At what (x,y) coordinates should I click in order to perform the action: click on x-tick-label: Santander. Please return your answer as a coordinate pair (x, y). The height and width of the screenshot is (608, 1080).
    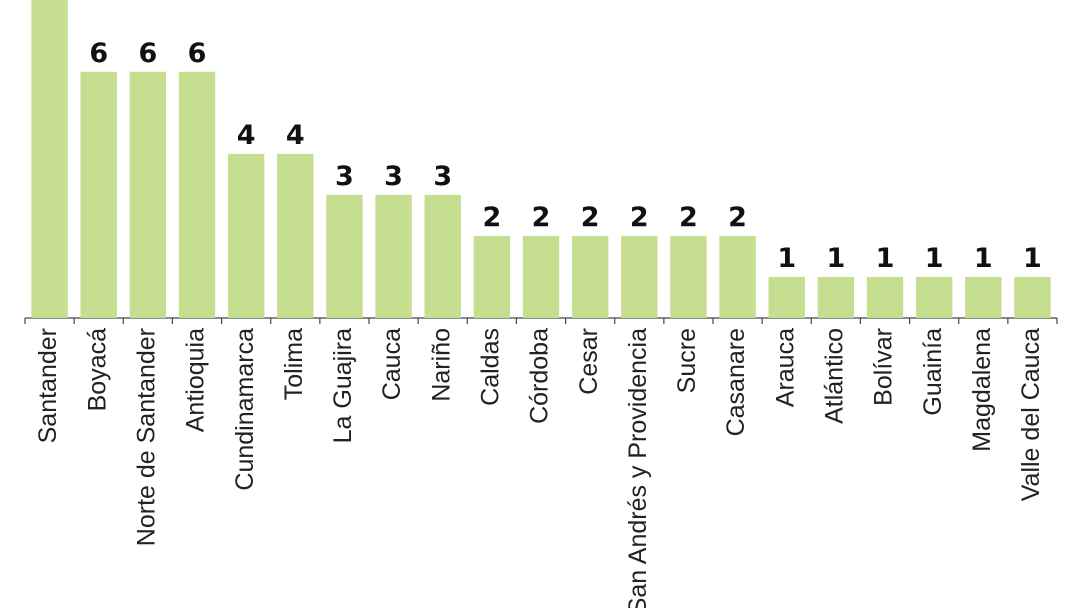
    Looking at the image, I should click on (48, 385).